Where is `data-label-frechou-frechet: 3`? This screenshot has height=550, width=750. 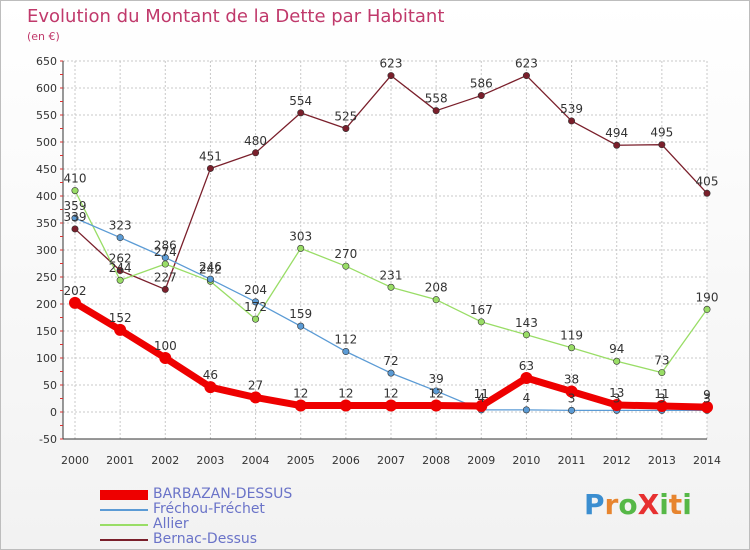 data-label-frechou-frechet: 3 is located at coordinates (572, 398).